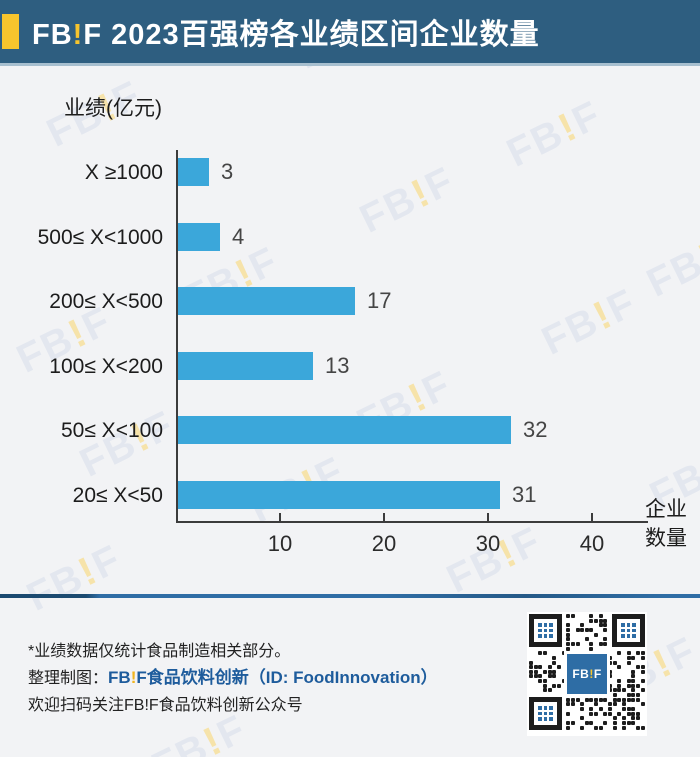 The width and height of the screenshot is (700, 757). I want to click on brand-exclamation: !, so click(78, 34).